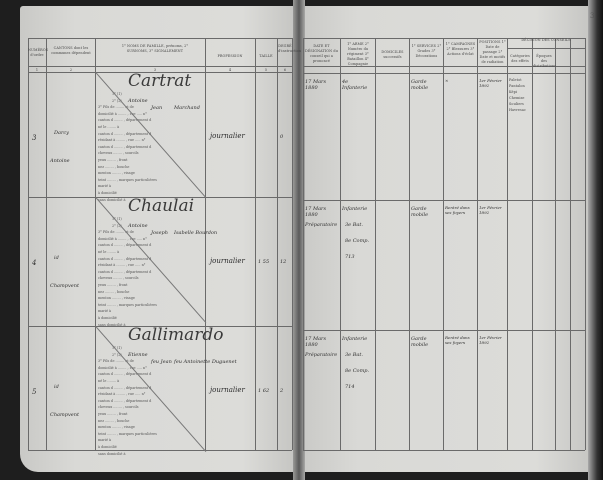  Describe the element at coordinates (71, 50) in the screenshot. I see `header-cantons: CANTONS dont les communes dépendent` at that location.